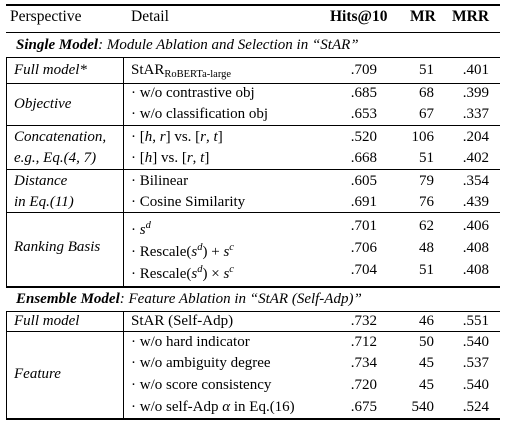 Image resolution: width=505 pixels, height=431 pixels. Describe the element at coordinates (190, 342) in the screenshot. I see `detail-wo-hard-indicator: · w/o hard indicator` at that location.